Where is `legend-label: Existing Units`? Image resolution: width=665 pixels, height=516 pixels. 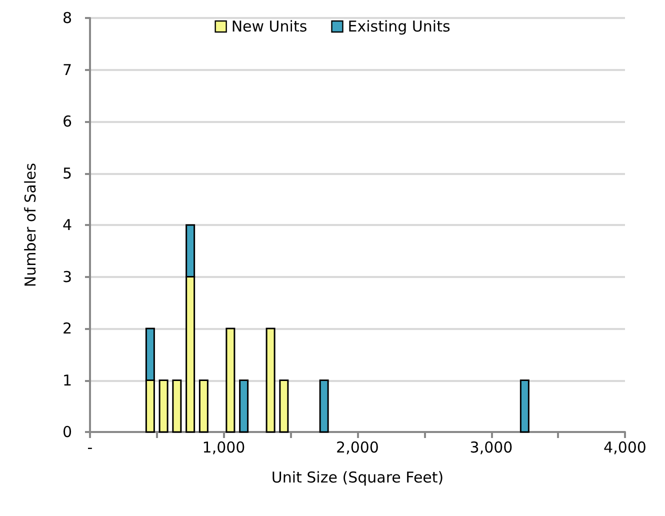 legend-label: Existing Units is located at coordinates (399, 27).